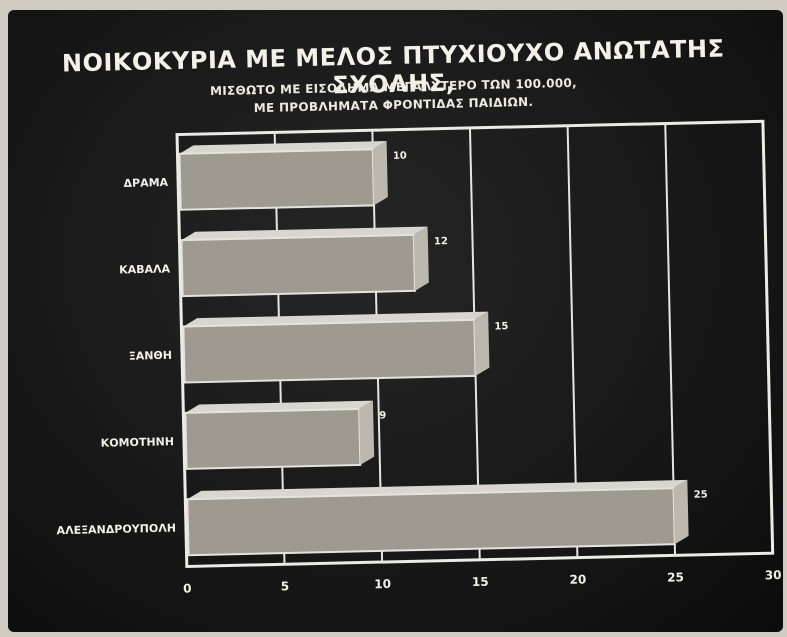 Image resolution: width=787 pixels, height=637 pixels. I want to click on x-tick-label-20: 20, so click(577, 579).